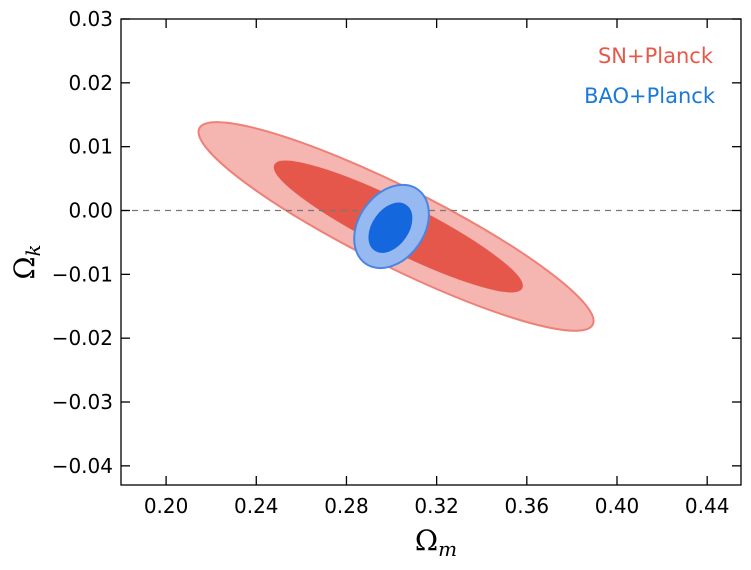 The image size is (751, 570). I want to click on legend-entry-bao-planck: BAO+Planck, so click(650, 96).